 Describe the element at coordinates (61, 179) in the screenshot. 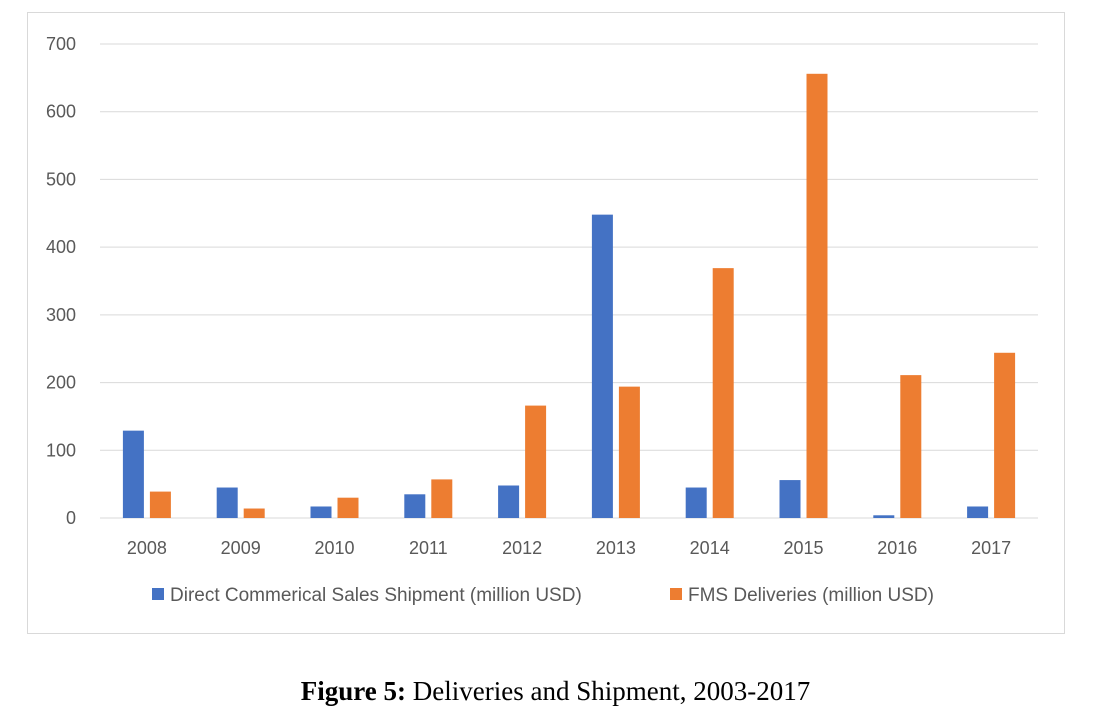

I see `y-tick-label: 500` at that location.